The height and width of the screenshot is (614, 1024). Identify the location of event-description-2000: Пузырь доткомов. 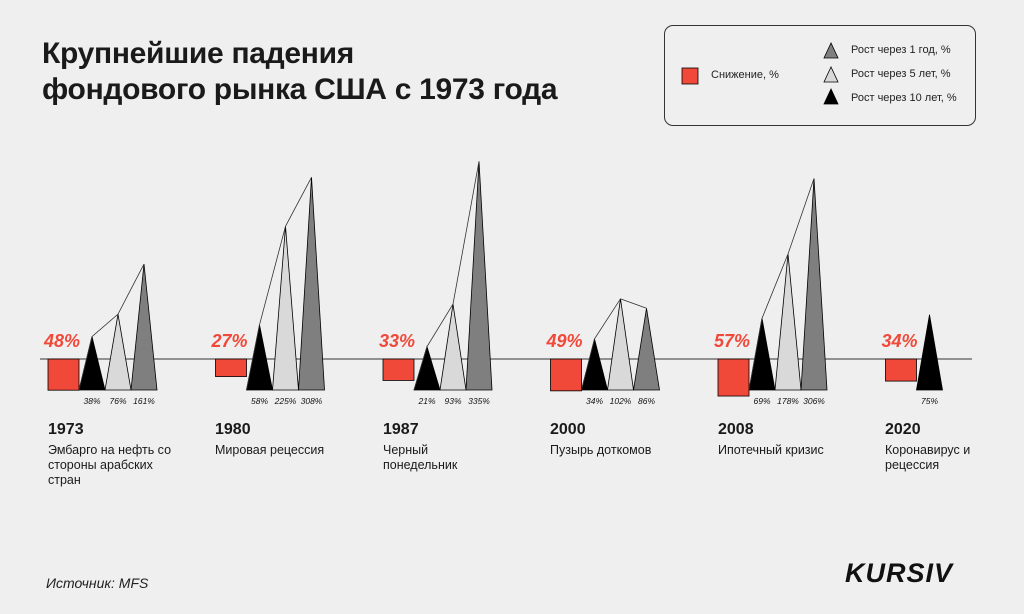
(601, 450).